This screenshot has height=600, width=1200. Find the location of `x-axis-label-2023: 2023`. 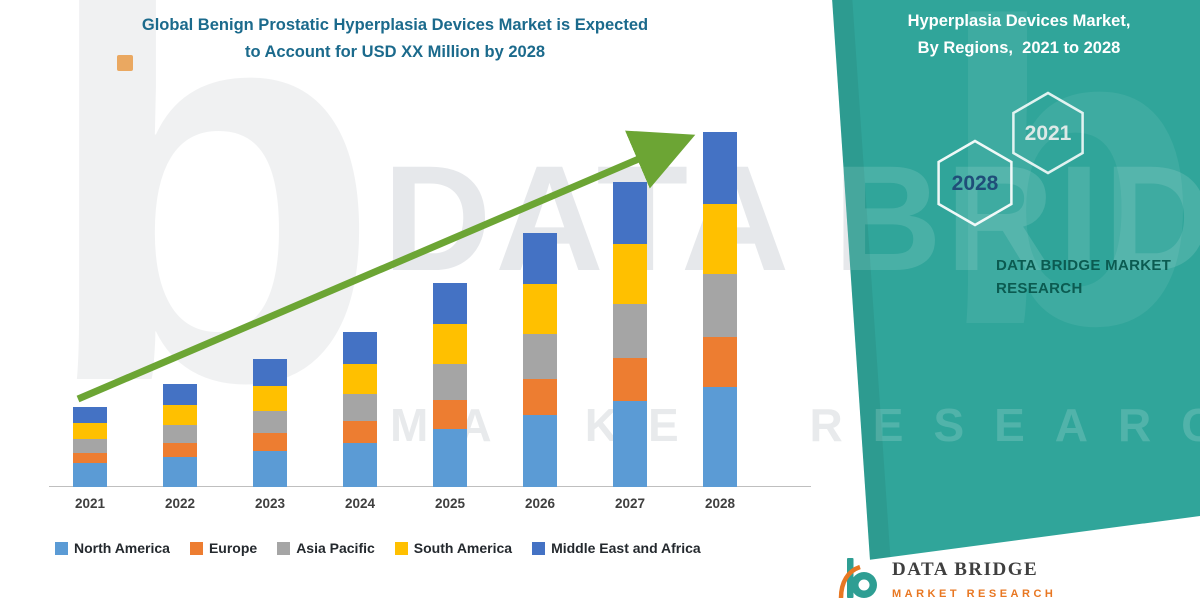

x-axis-label-2023: 2023 is located at coordinates (270, 503).